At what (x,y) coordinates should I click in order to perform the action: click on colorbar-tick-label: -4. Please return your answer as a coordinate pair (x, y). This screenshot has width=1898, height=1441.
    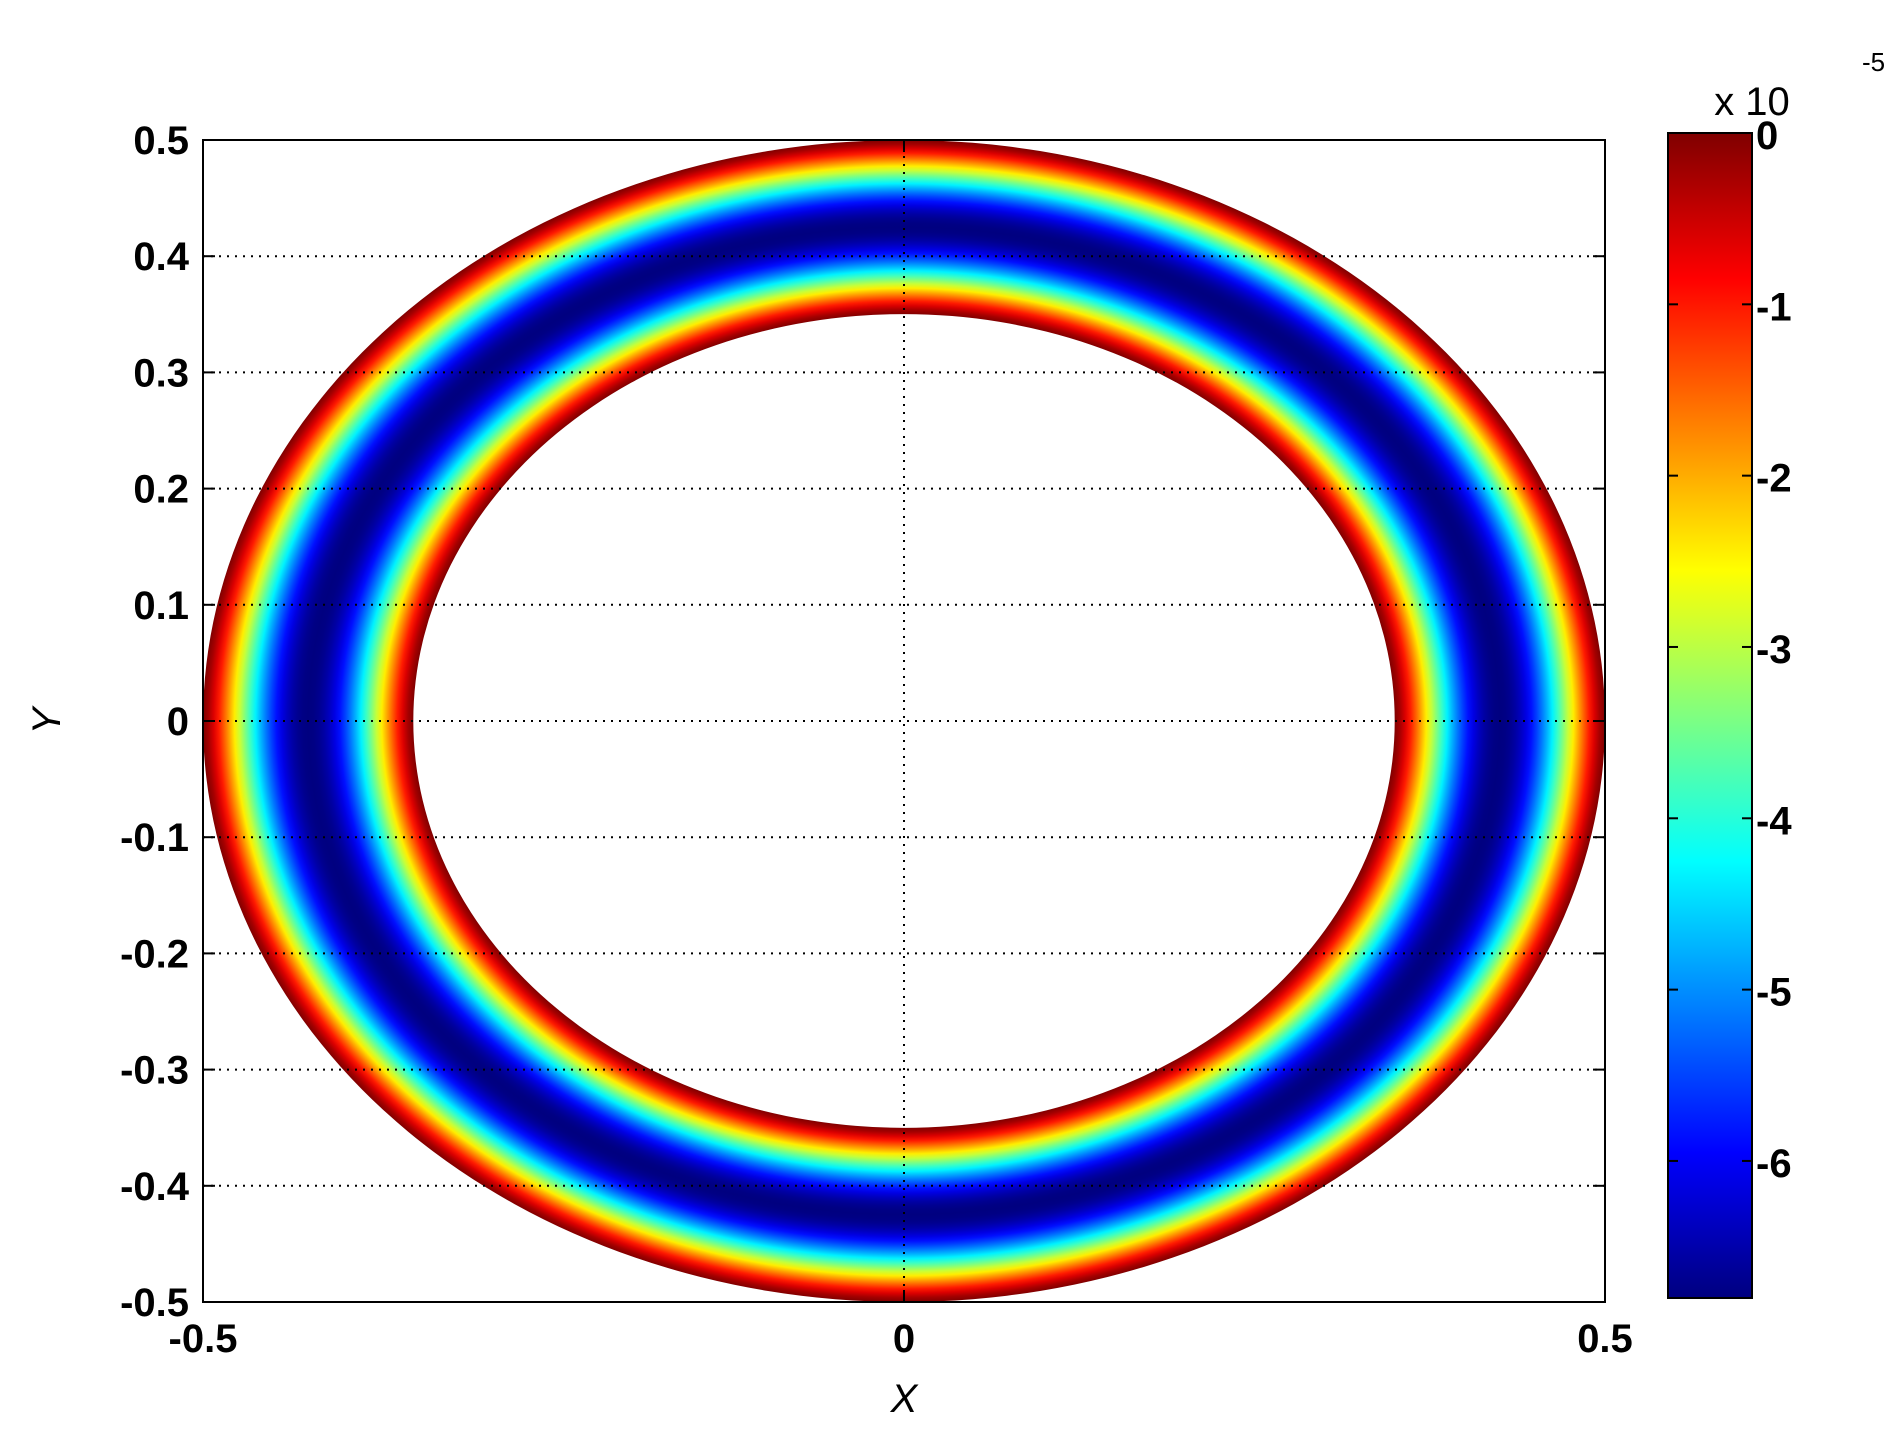
    Looking at the image, I should click on (1774, 821).